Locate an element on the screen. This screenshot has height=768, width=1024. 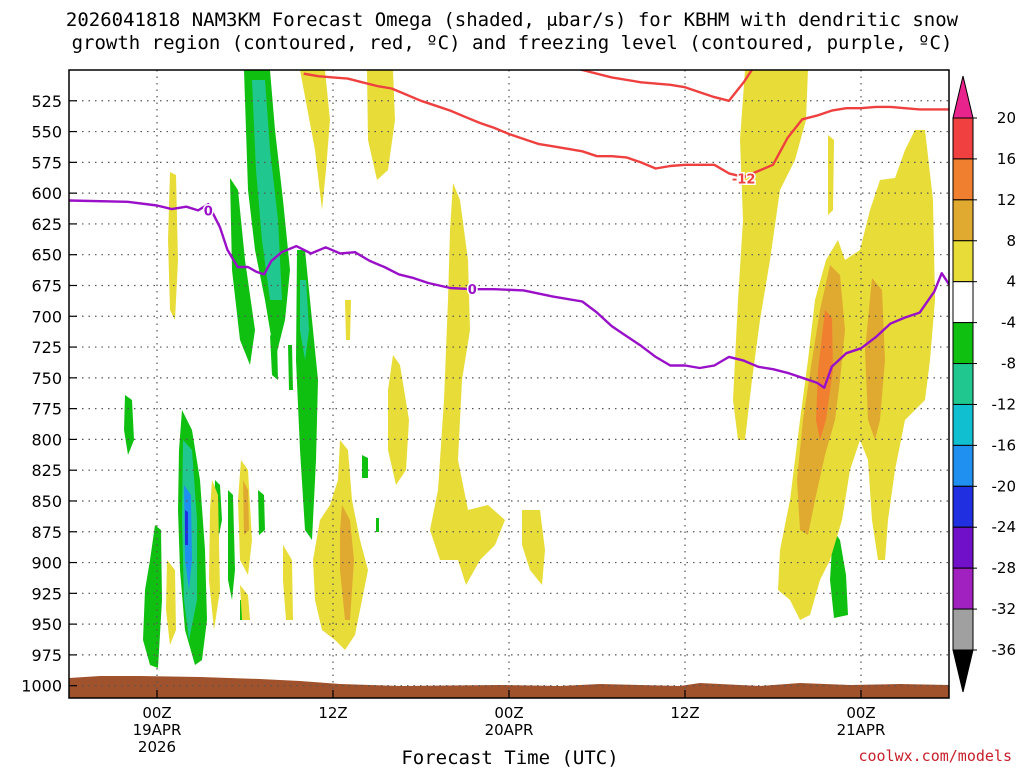
colorbar-label: -36 is located at coordinates (1004, 650).